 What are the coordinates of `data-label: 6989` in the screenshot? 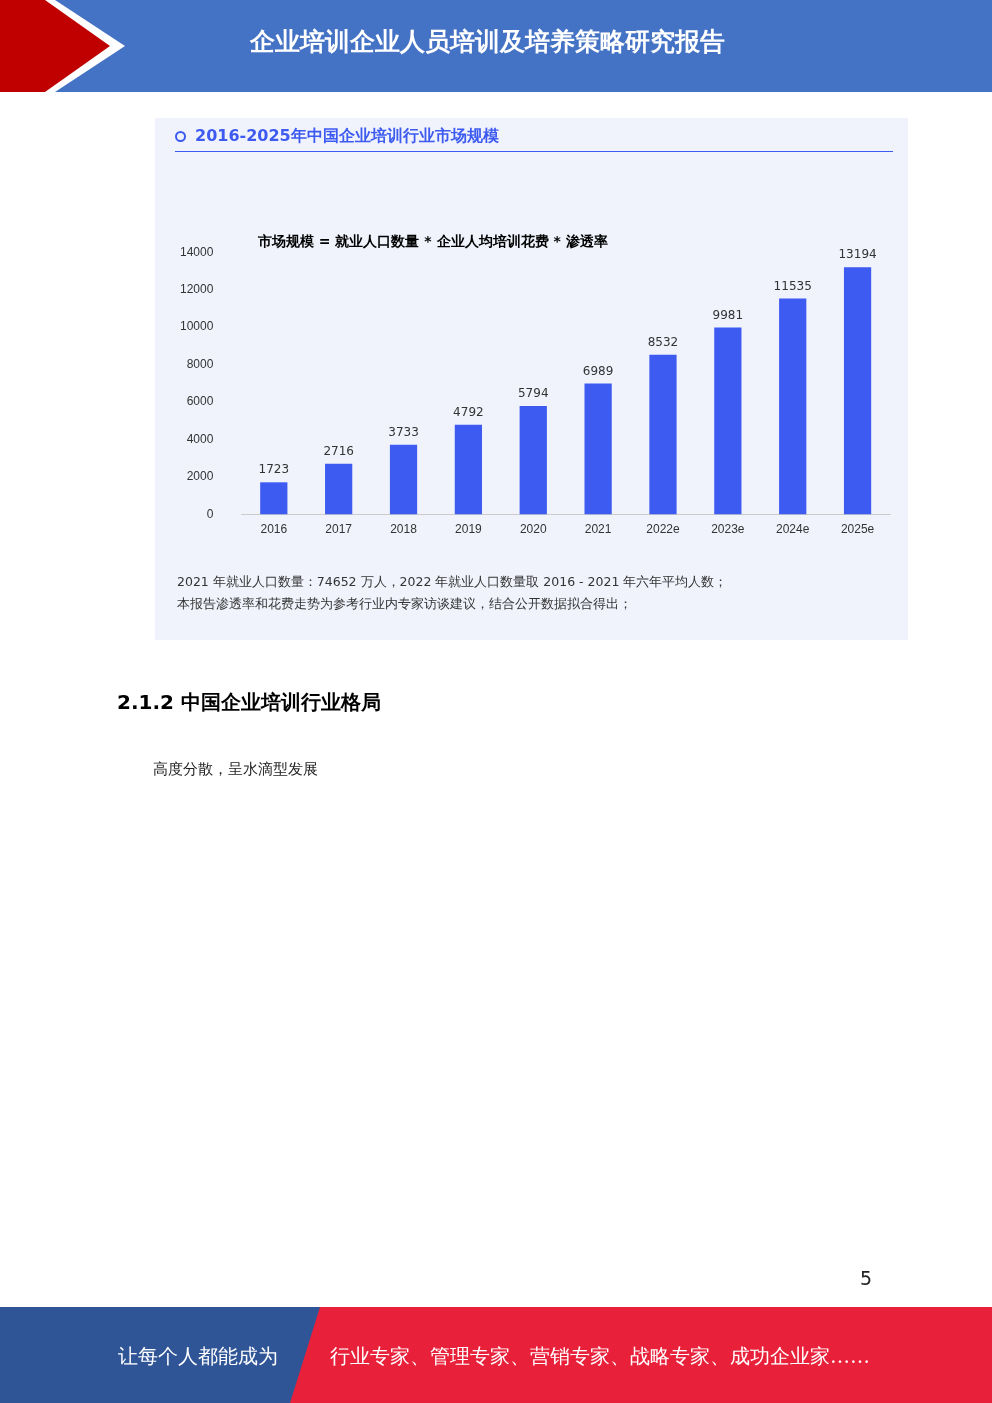 It's located at (598, 370).